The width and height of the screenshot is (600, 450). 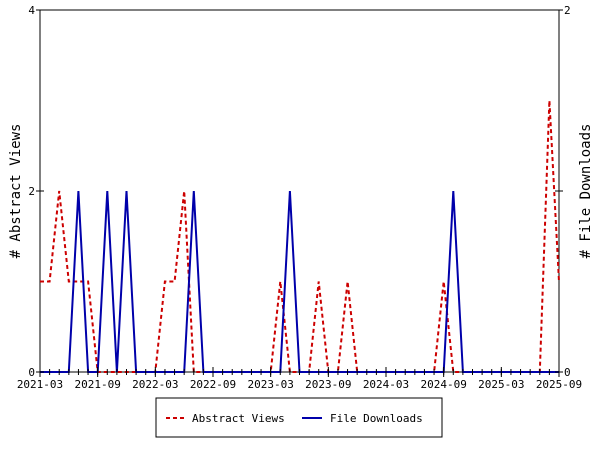 I want to click on x-tick-label: 2025-03, so click(x=501, y=384).